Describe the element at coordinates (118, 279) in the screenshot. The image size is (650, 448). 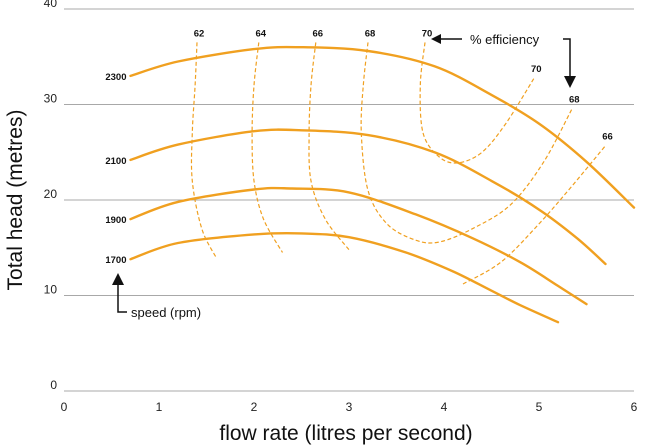
I see `speed-arrowhead-up` at that location.